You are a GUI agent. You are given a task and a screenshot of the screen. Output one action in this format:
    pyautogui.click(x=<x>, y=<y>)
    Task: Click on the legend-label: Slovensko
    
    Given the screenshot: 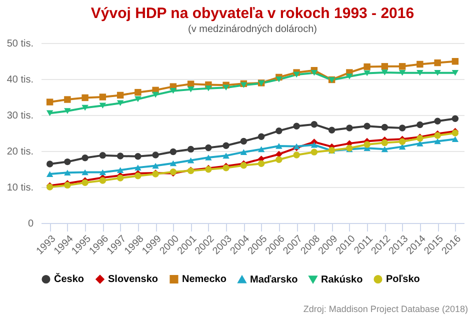 What is the action you would take?
    pyautogui.click(x=133, y=280)
    